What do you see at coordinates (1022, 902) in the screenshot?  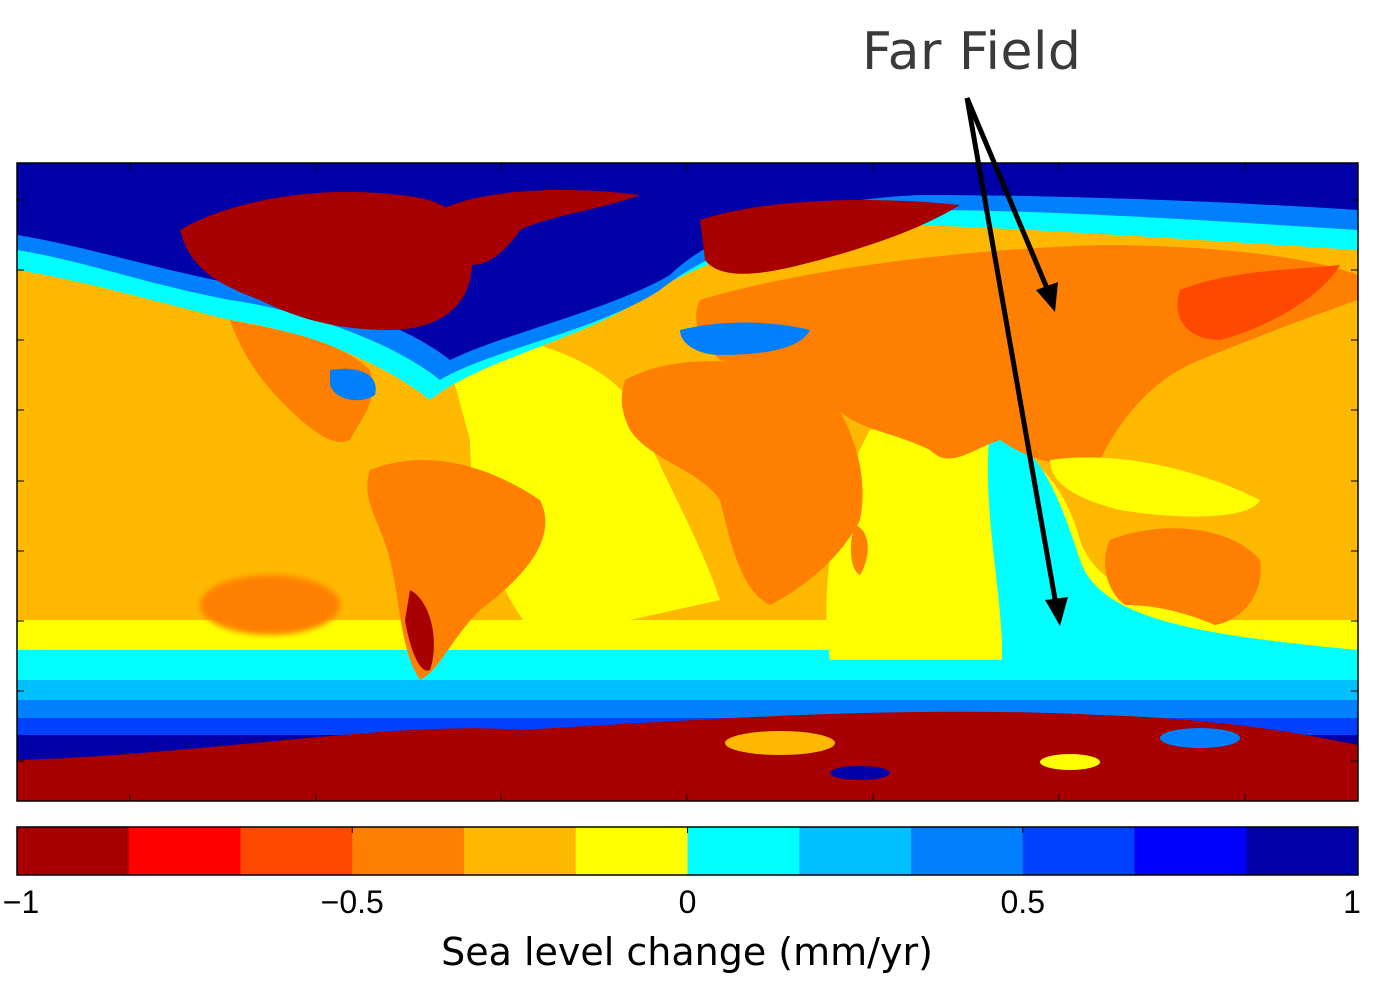 I see `colorbar-tick-label: 0.5` at bounding box center [1022, 902].